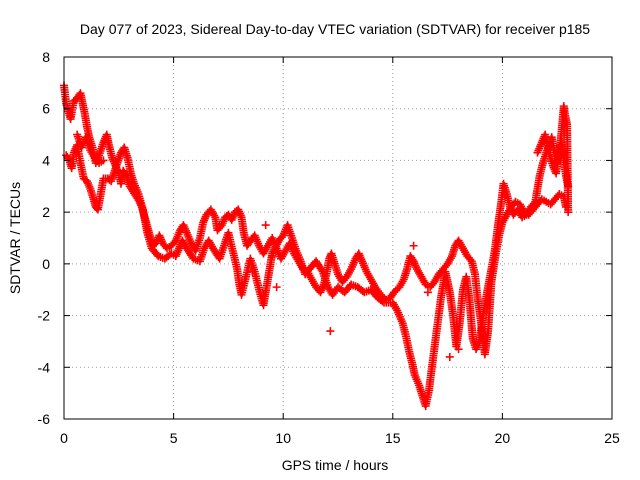 The width and height of the screenshot is (640, 480). I want to click on y-tick-label: 8, so click(46, 57).